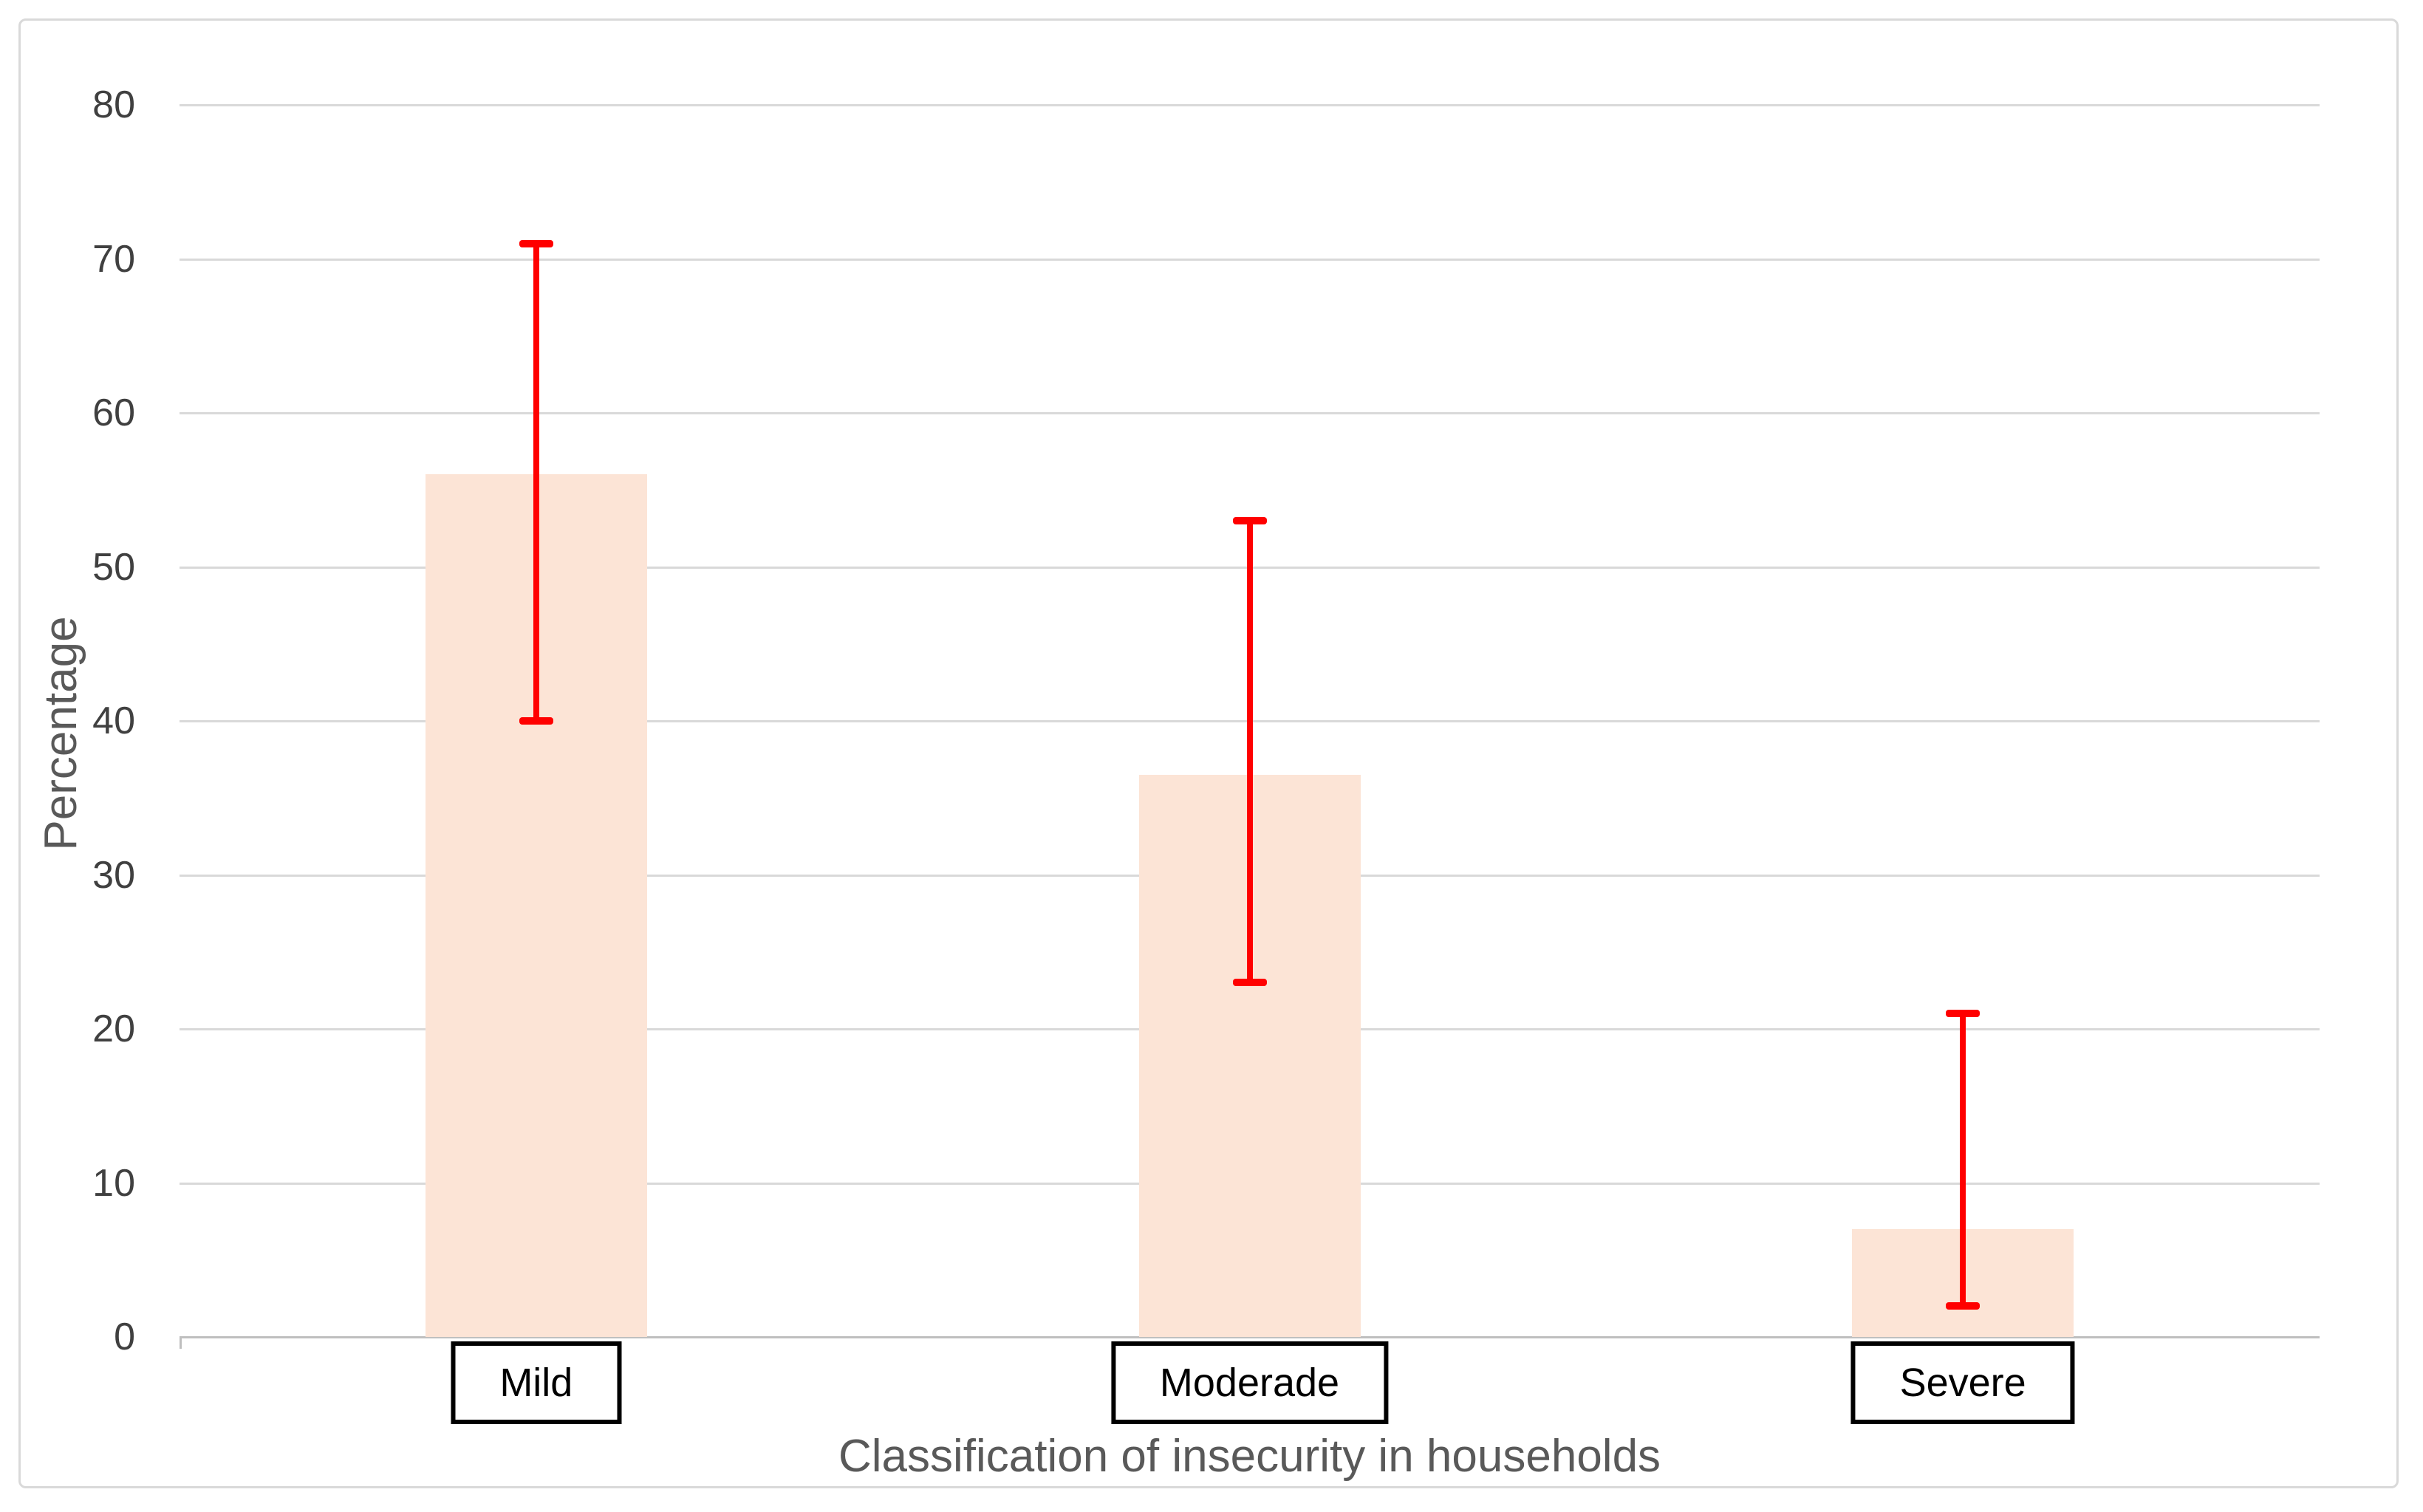 The height and width of the screenshot is (1512, 2423). I want to click on category-label-mild: Mild, so click(536, 1382).